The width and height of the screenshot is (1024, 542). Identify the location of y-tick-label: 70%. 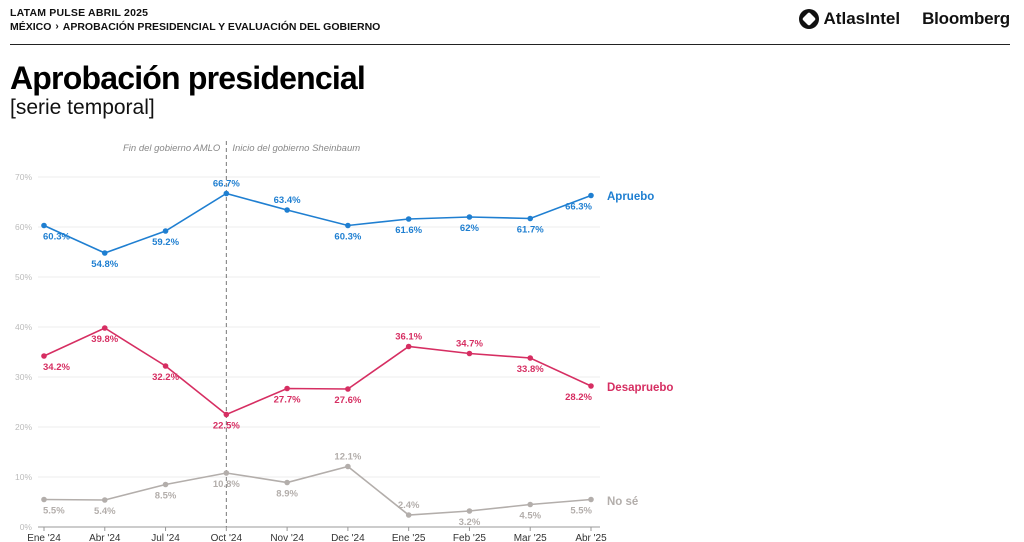
(23, 177).